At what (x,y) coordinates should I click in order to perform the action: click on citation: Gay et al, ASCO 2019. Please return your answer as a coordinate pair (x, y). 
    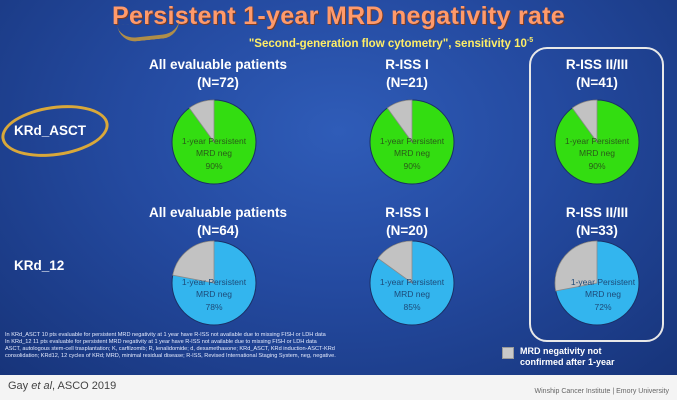
    Looking at the image, I should click on (62, 386).